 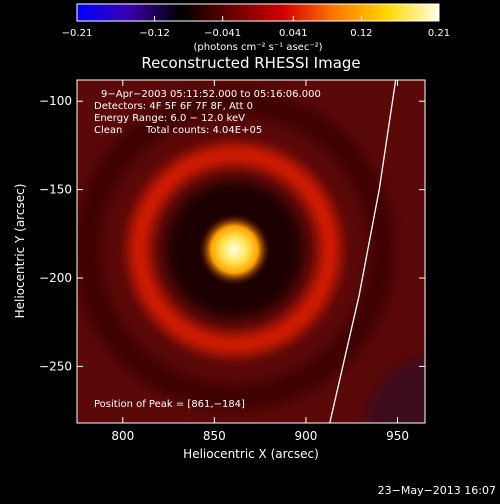 What do you see at coordinates (395, 389) in the screenshot?
I see `corner-shadow` at bounding box center [395, 389].